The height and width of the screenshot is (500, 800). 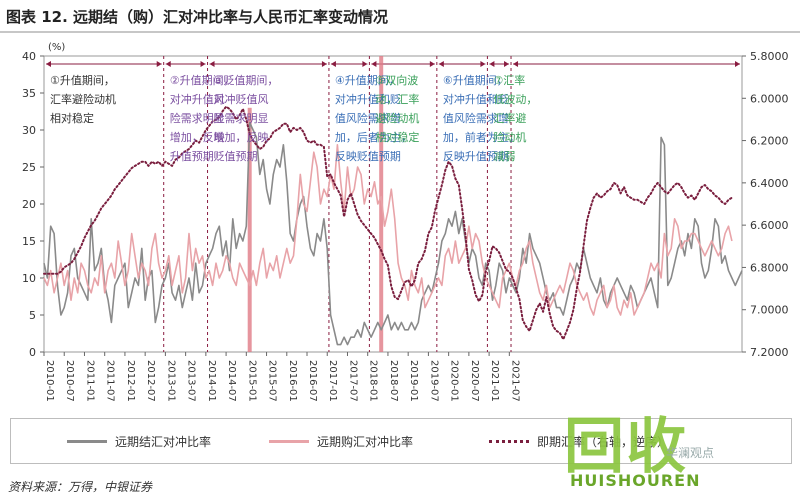 What do you see at coordinates (373, 381) in the screenshot?
I see `x-tick-label: 2018-01` at bounding box center [373, 381].